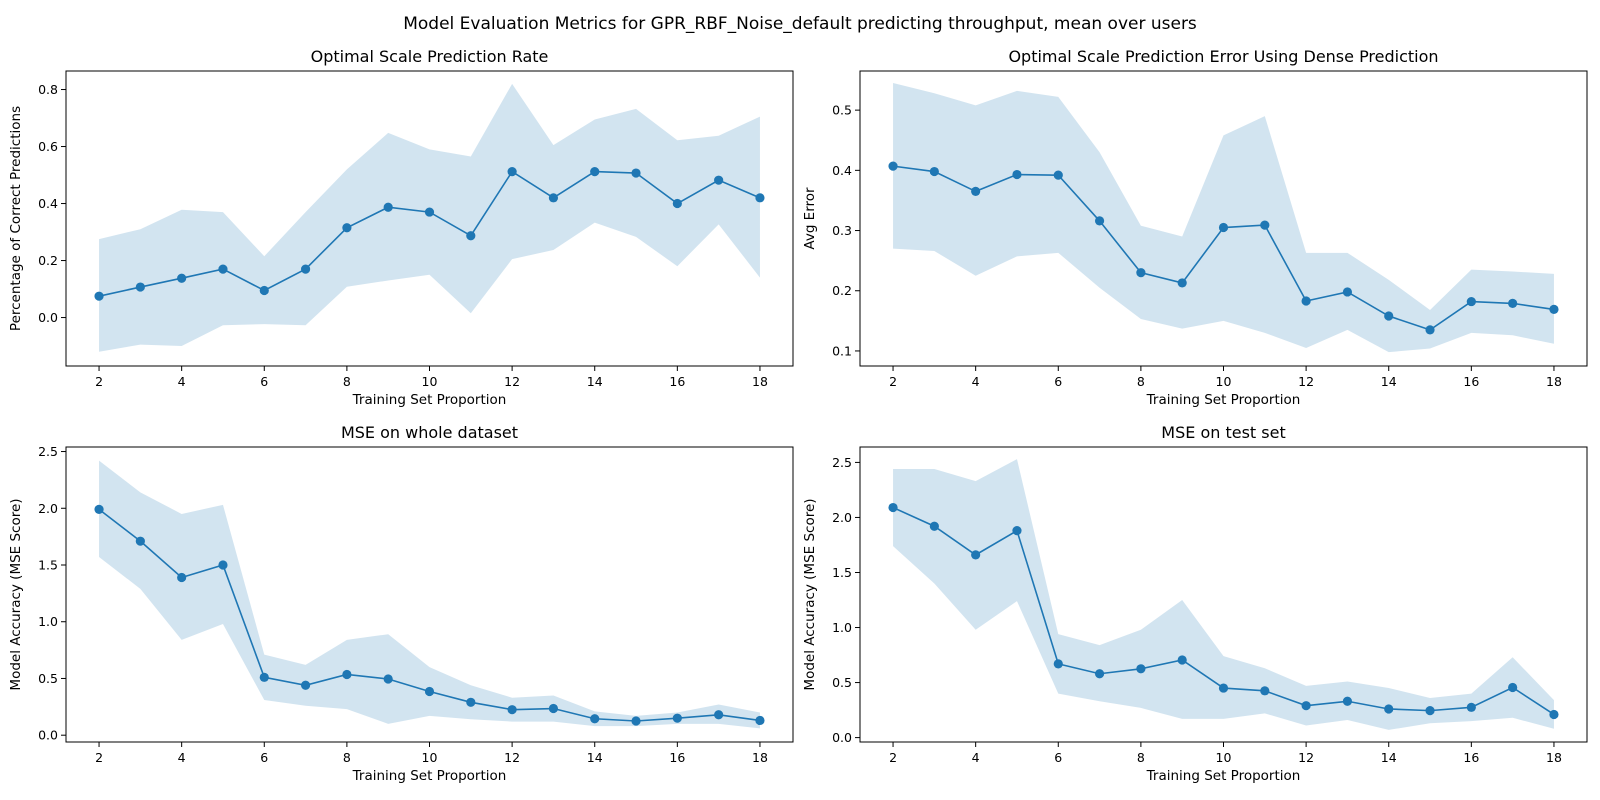 The image size is (1600, 800). Describe the element at coordinates (430, 56) in the screenshot. I see `panel-title: Optimal Scale Prediction Rate` at that location.